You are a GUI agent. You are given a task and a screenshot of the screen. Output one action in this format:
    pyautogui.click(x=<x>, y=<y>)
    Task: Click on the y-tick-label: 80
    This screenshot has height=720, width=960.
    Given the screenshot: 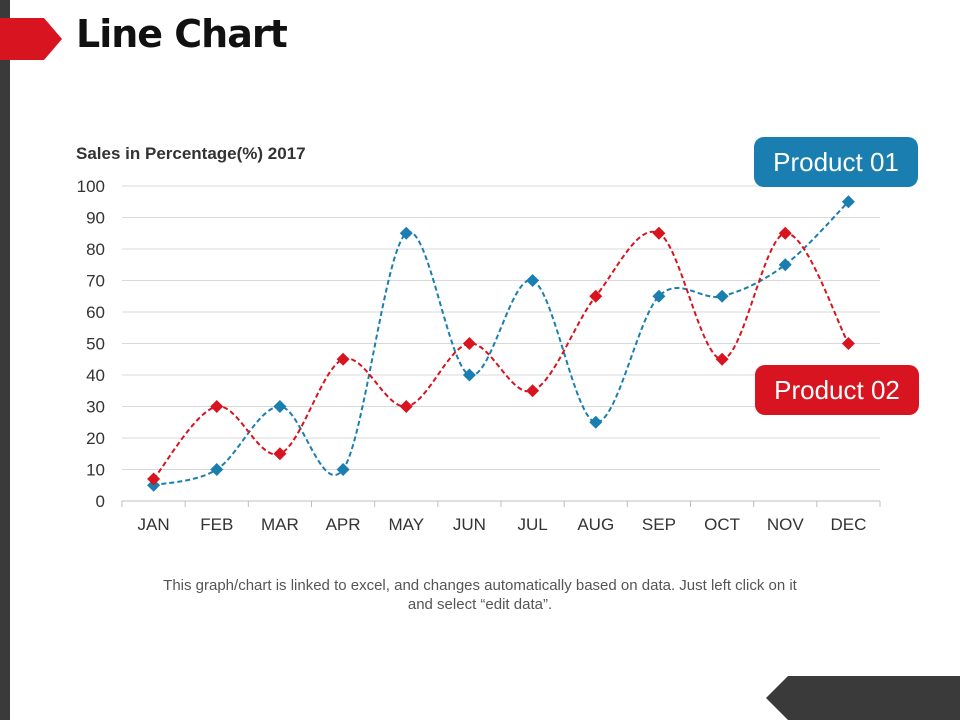 What is the action you would take?
    pyautogui.click(x=95, y=249)
    